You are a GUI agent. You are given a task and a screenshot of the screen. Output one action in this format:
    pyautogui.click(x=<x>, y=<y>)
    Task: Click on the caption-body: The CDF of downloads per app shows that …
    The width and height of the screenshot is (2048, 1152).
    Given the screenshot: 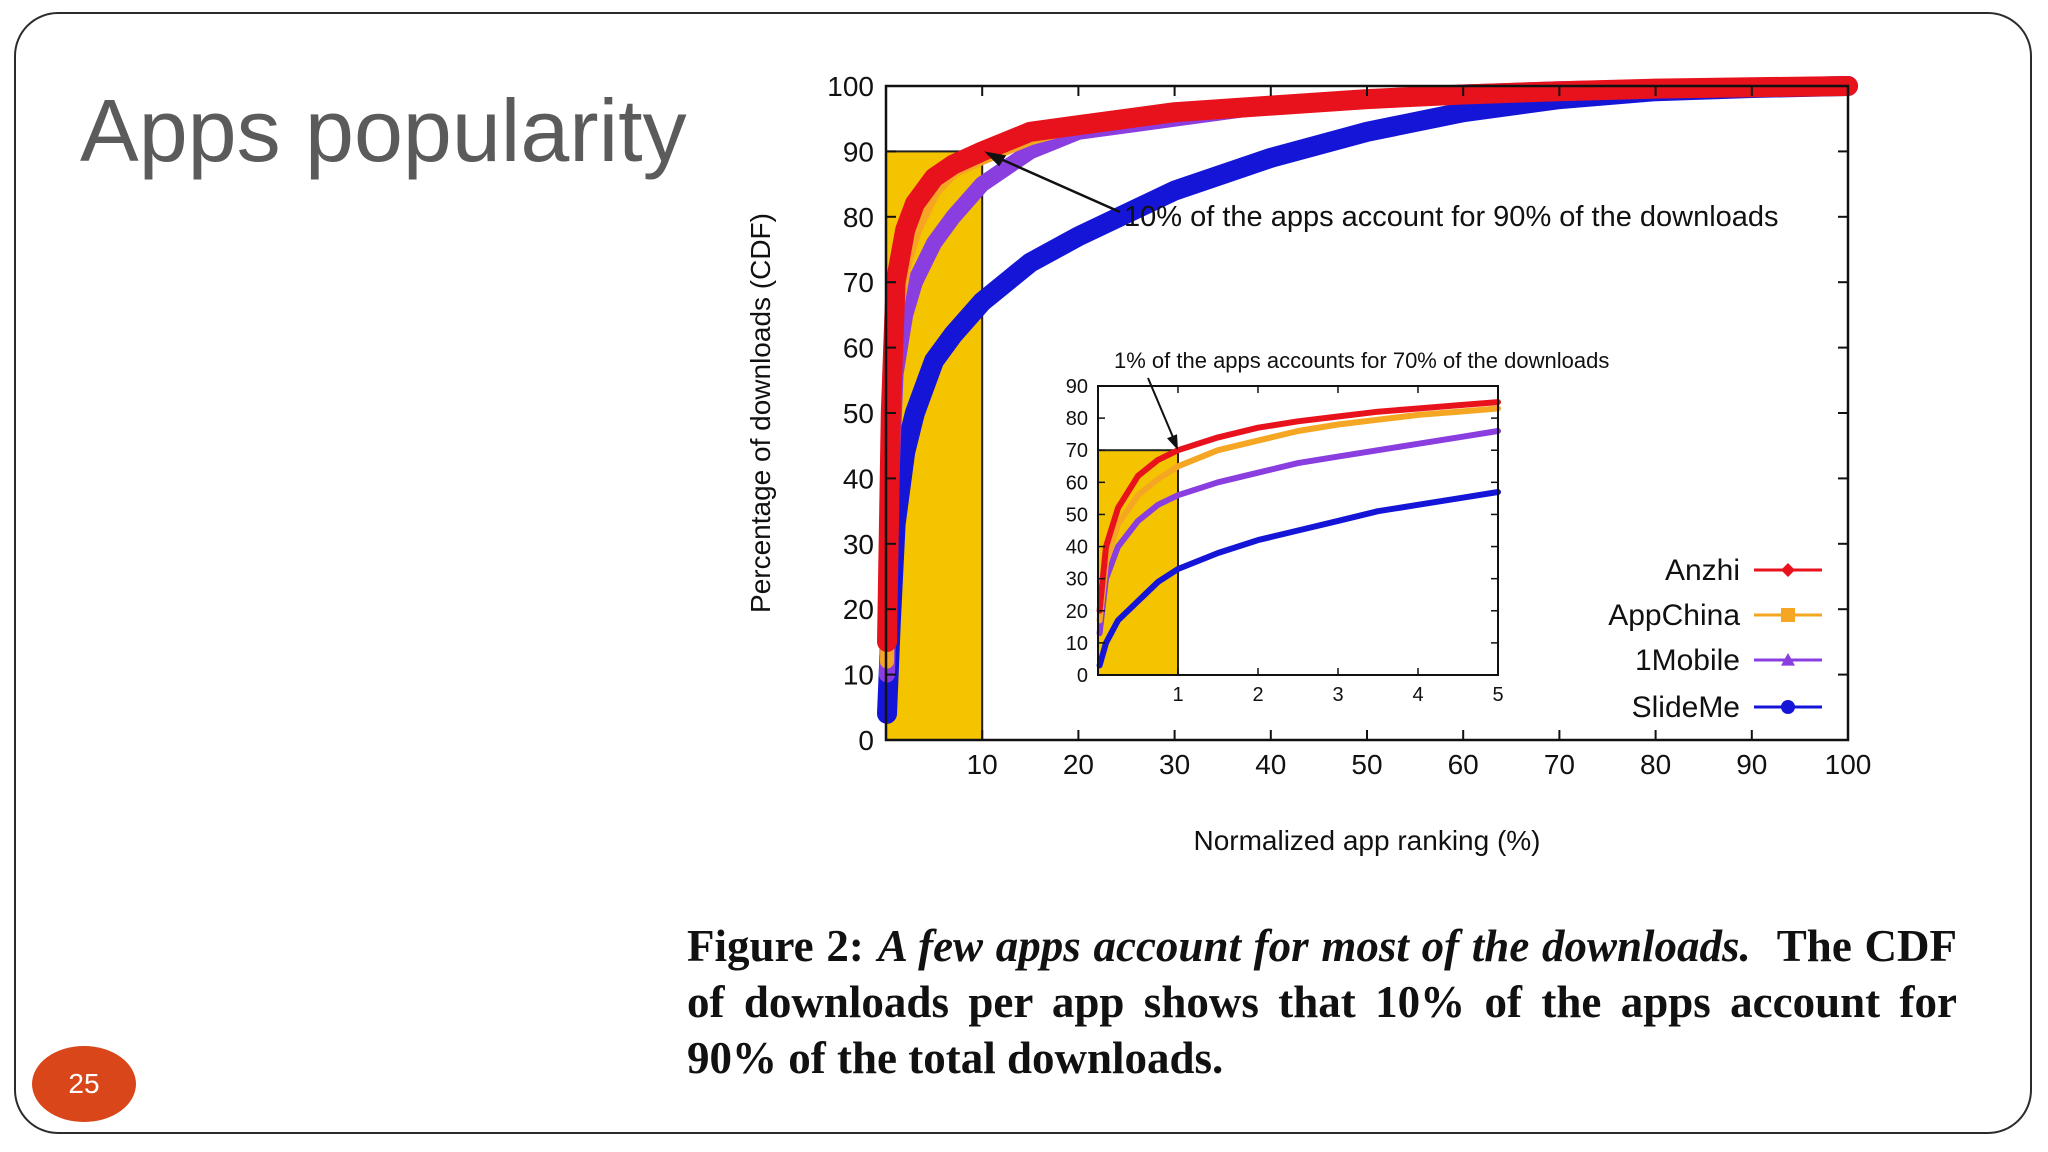 What is the action you would take?
    pyautogui.click(x=1322, y=1002)
    